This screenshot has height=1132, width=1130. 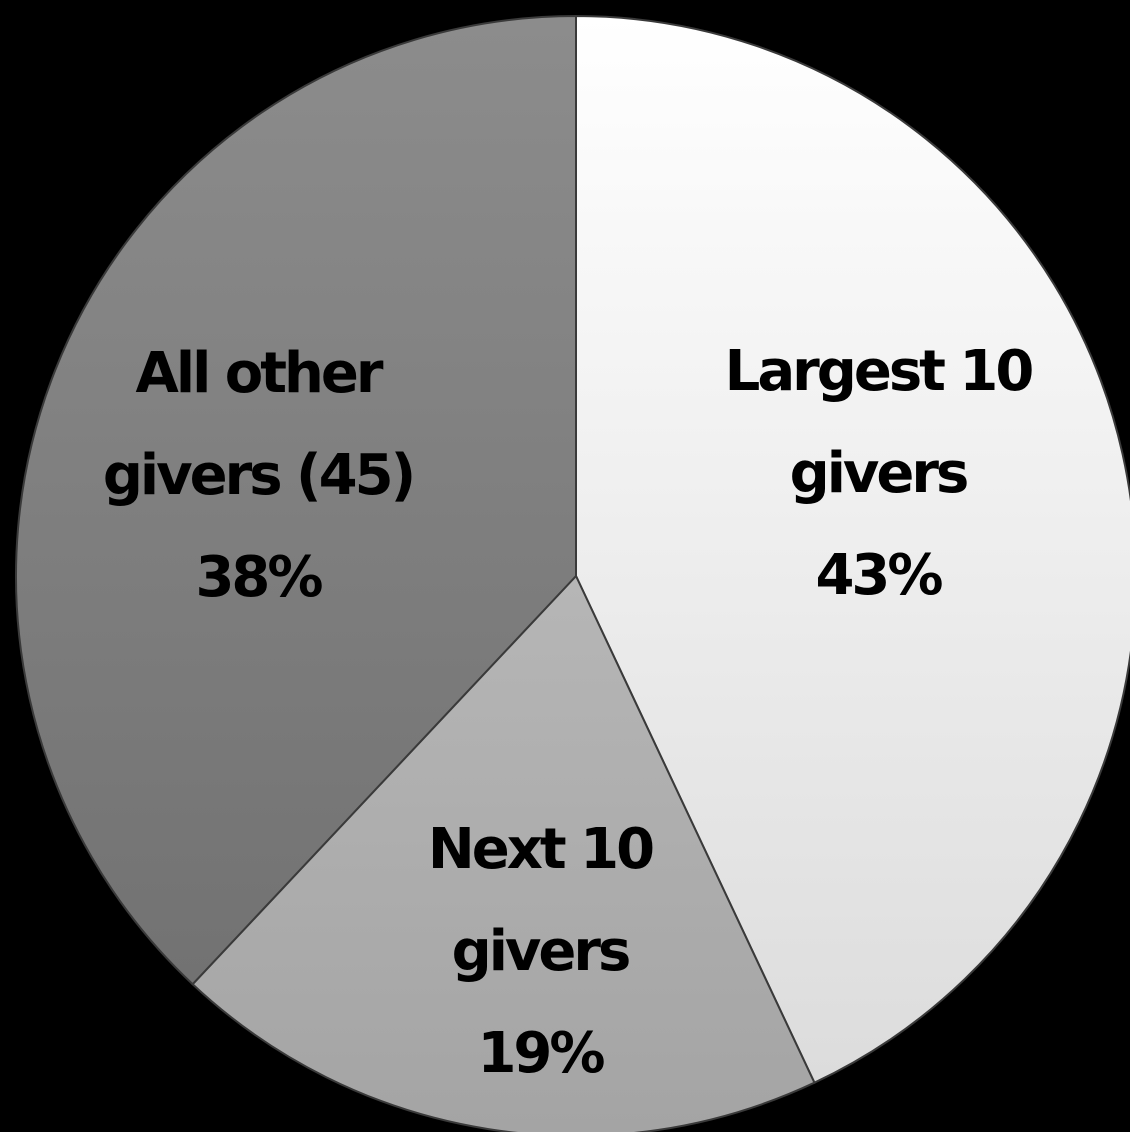 I want to click on pie-slice-label-3: All other givers (45) 38%, so click(x=258, y=475).